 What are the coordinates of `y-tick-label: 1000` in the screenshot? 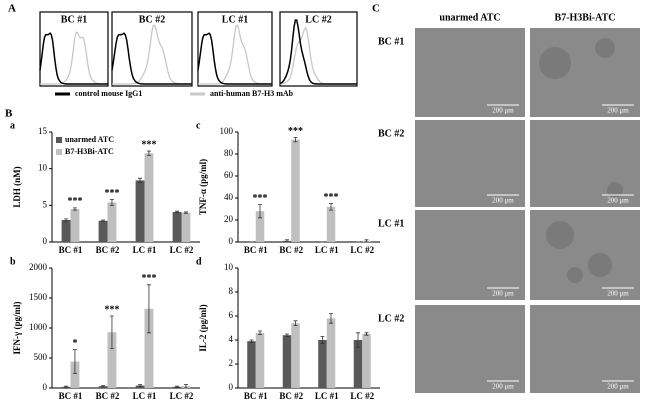 It's located at (38, 327).